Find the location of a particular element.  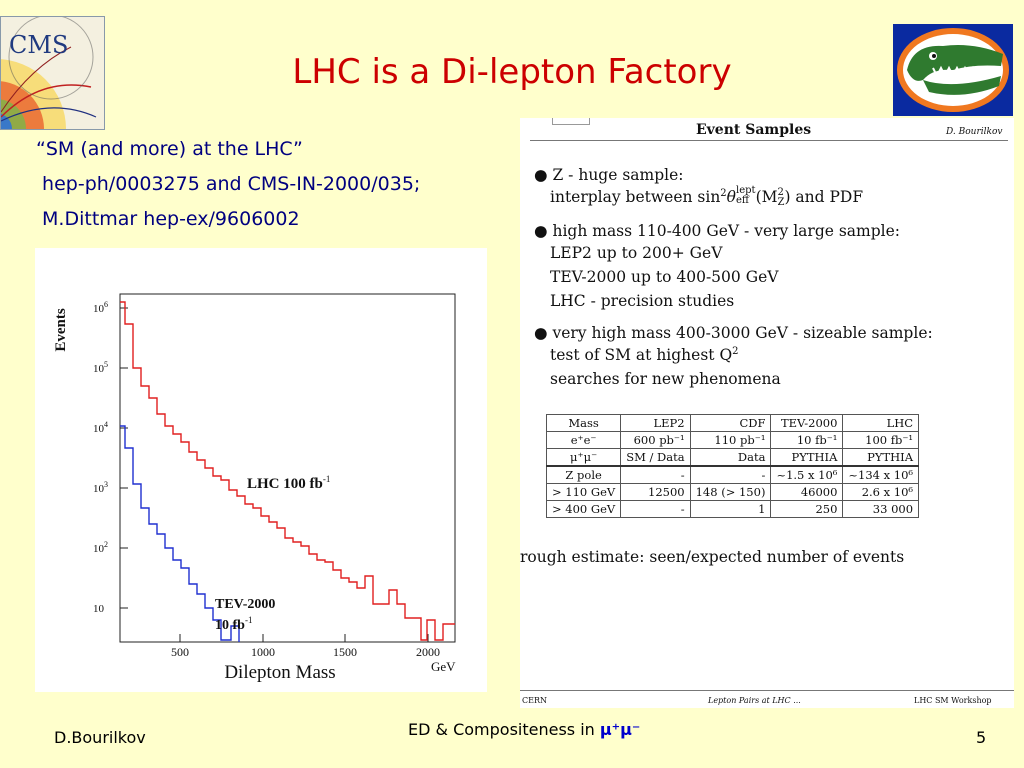

table-cell: e⁺e⁻ is located at coordinates (583, 440).